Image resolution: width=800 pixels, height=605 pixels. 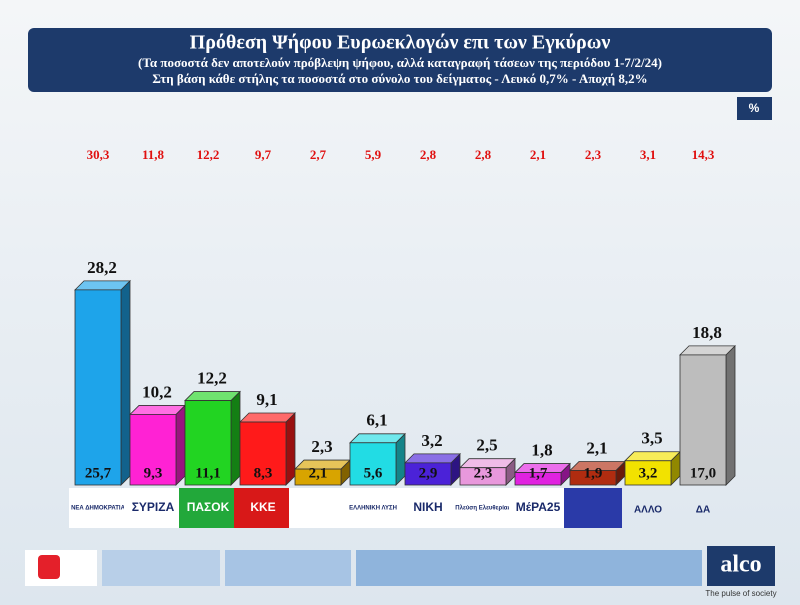 I want to click on value-label: 3,2, so click(x=431, y=440).